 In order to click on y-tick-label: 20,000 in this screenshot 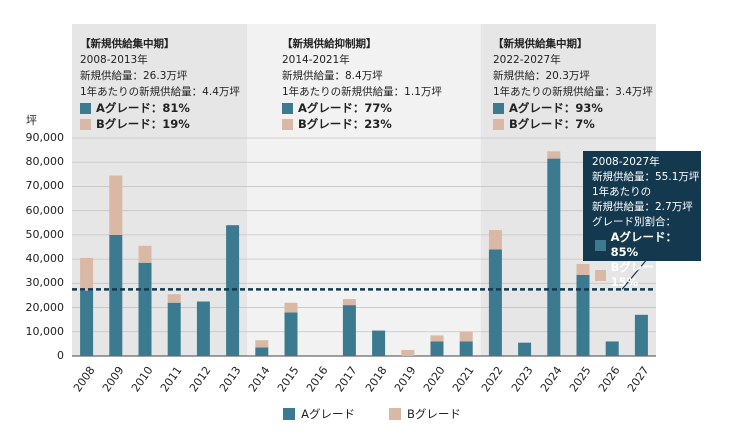, I will do `click(45, 307)`.